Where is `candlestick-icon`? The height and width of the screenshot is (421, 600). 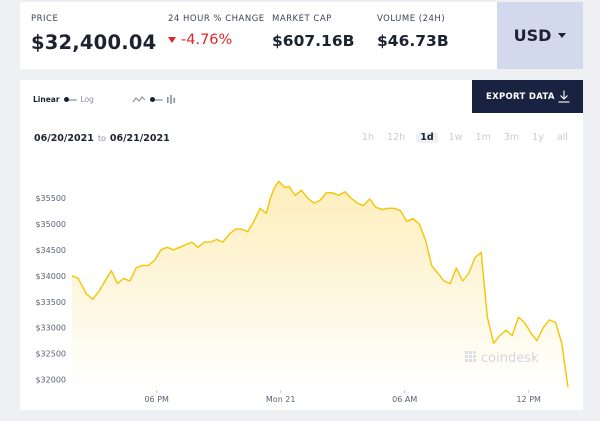
candlestick-icon is located at coordinates (171, 99).